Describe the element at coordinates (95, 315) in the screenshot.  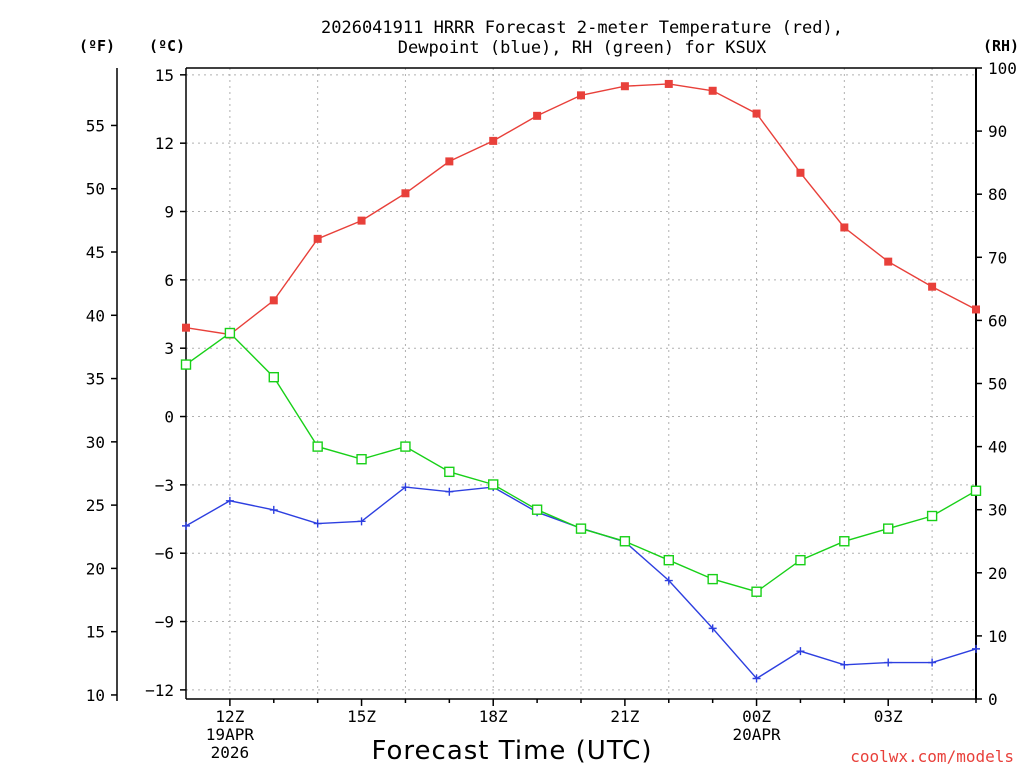
I see `fahrenheit-tick-label: 40` at that location.